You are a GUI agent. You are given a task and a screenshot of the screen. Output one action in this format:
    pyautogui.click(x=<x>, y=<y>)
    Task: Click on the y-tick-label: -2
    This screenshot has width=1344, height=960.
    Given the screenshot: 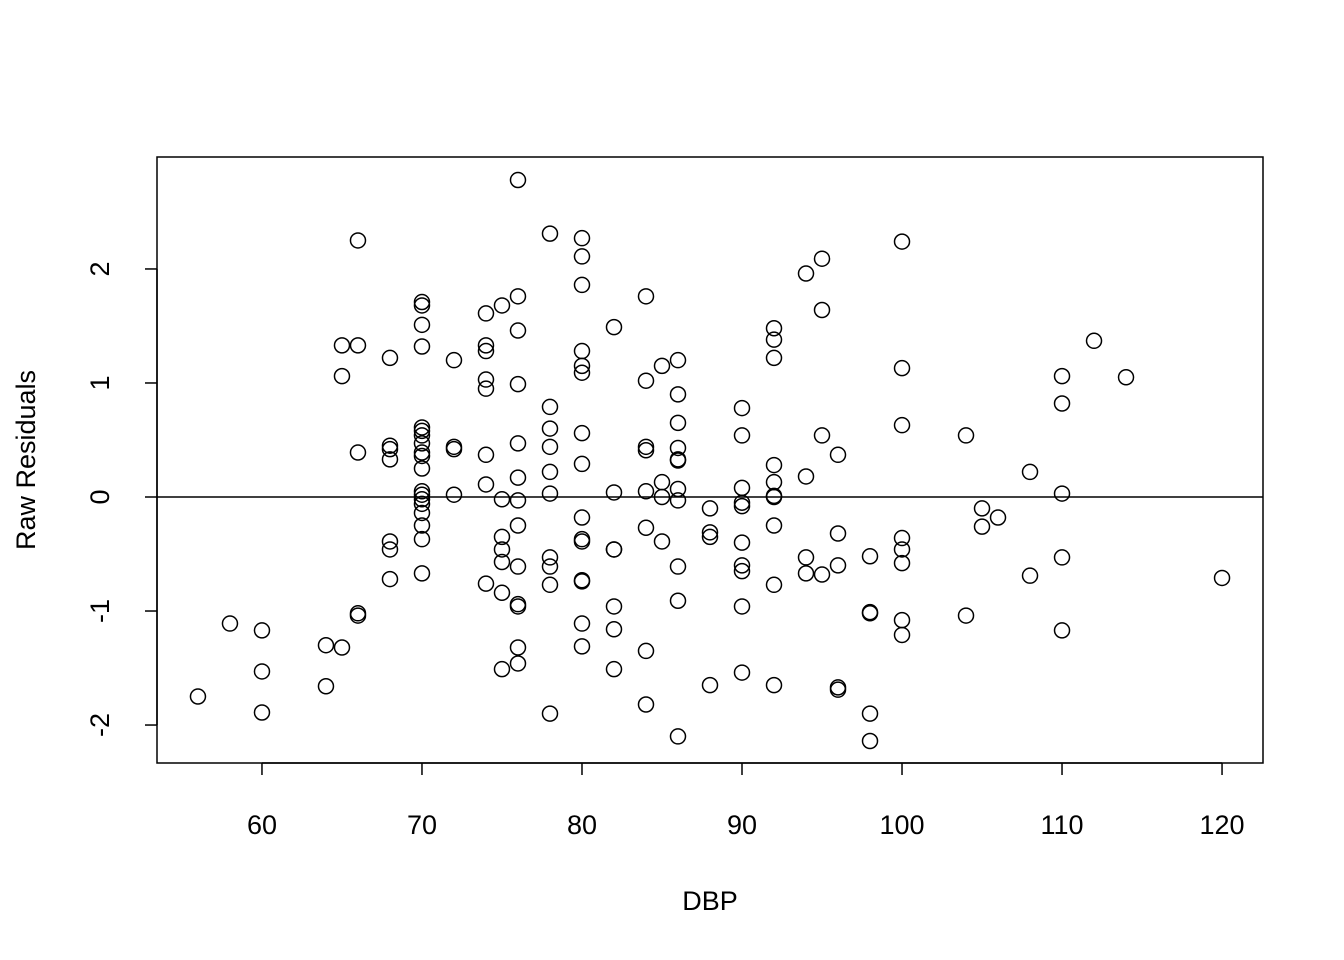 What is the action you would take?
    pyautogui.click(x=100, y=725)
    